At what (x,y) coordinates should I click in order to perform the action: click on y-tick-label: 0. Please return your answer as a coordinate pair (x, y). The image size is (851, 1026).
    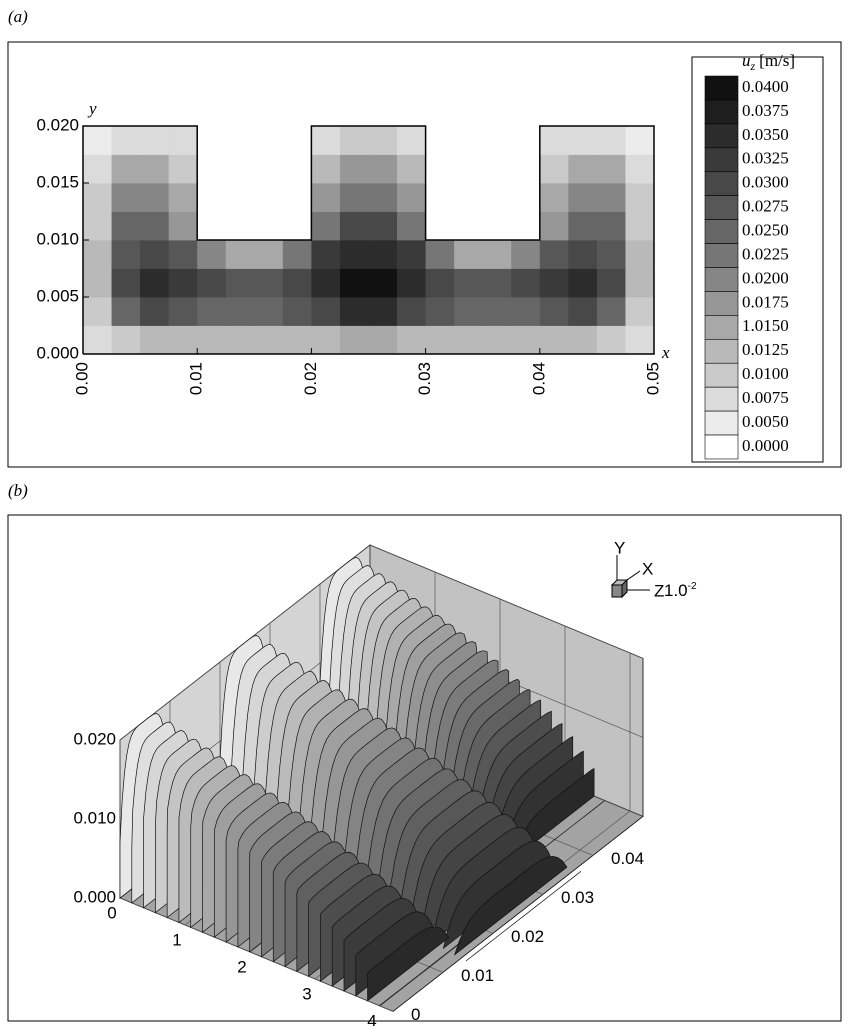
    Looking at the image, I should click on (415, 1014).